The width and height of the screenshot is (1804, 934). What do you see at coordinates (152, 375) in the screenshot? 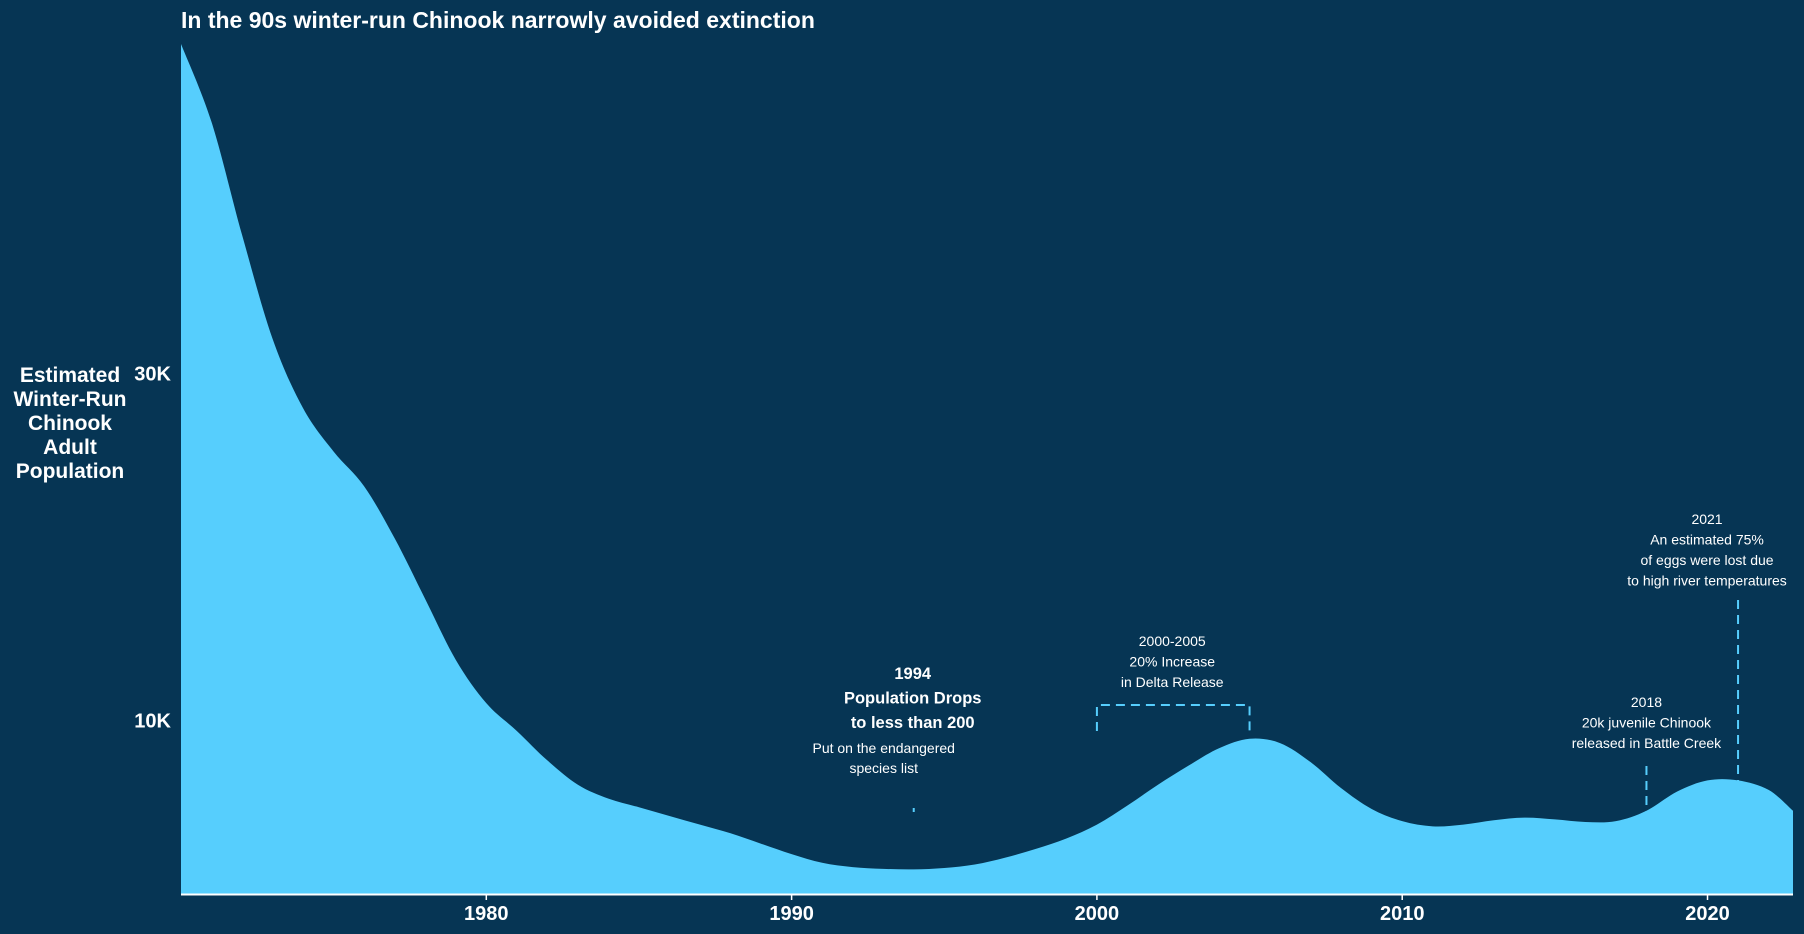
I see `y-tick-label: 30K` at bounding box center [152, 375].